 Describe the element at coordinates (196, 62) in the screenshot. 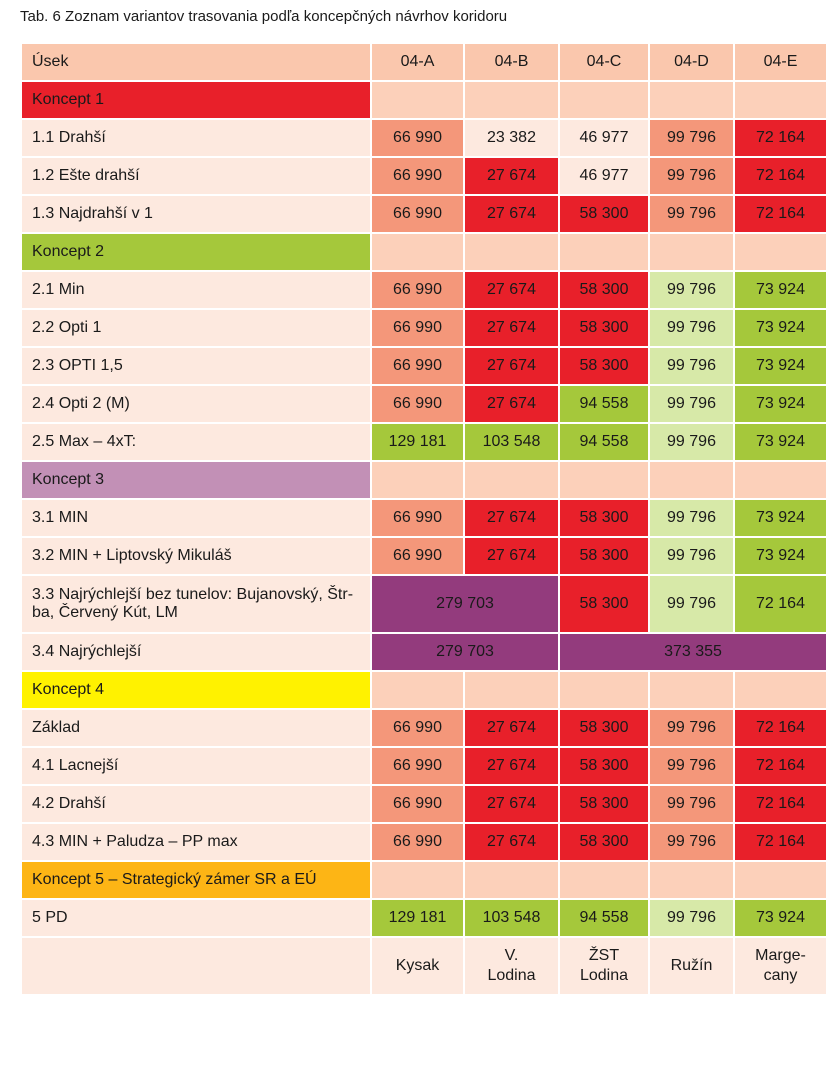

I see `header-cell: Úsek` at that location.